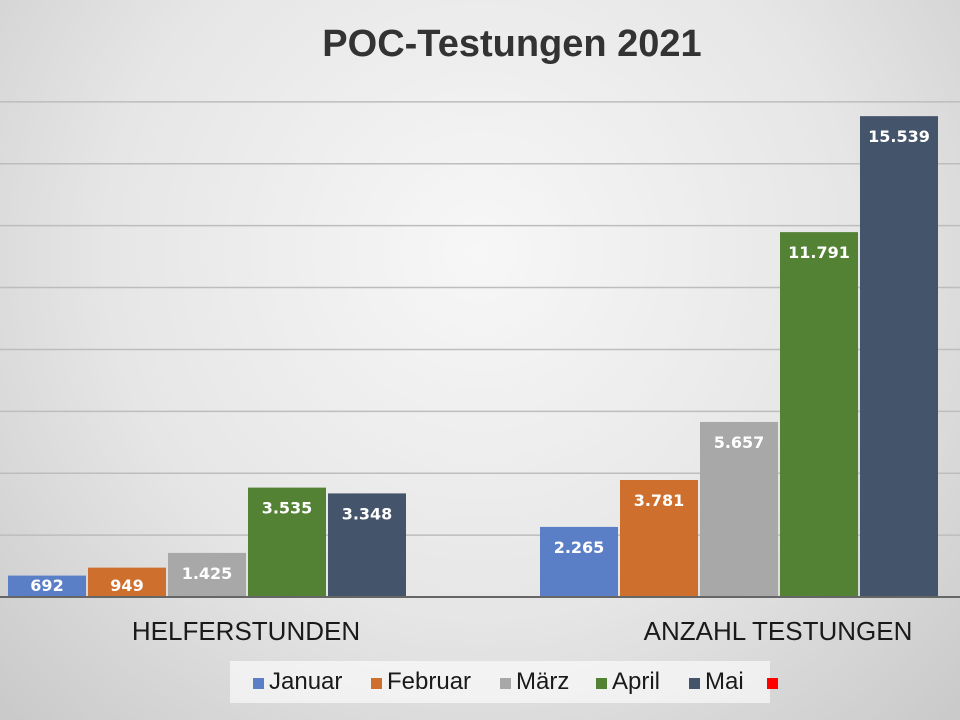 This screenshot has width=960, height=720. I want to click on category-label: ANZAHL TESTUNGEN, so click(778, 631).